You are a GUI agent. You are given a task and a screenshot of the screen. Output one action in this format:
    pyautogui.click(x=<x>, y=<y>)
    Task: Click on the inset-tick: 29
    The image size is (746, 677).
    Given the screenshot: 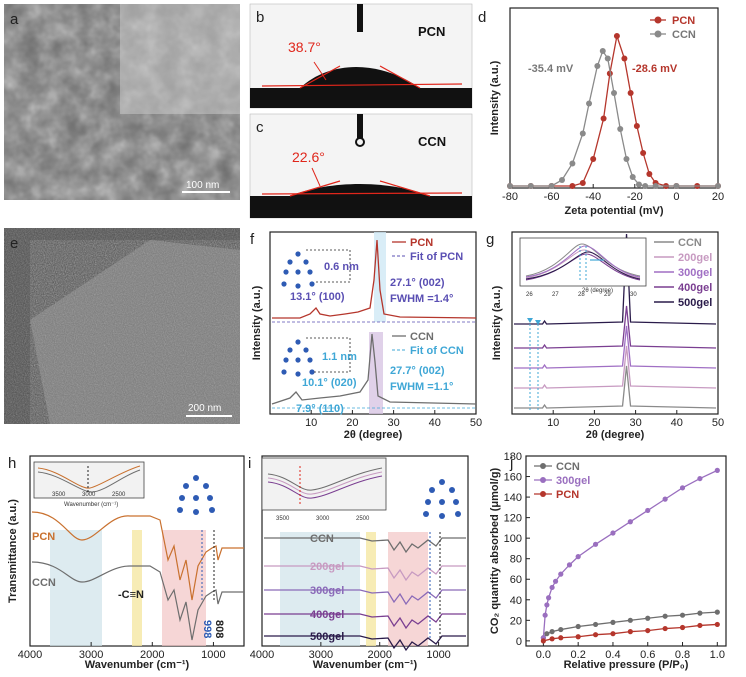 What is the action you would take?
    pyautogui.click(x=607, y=295)
    